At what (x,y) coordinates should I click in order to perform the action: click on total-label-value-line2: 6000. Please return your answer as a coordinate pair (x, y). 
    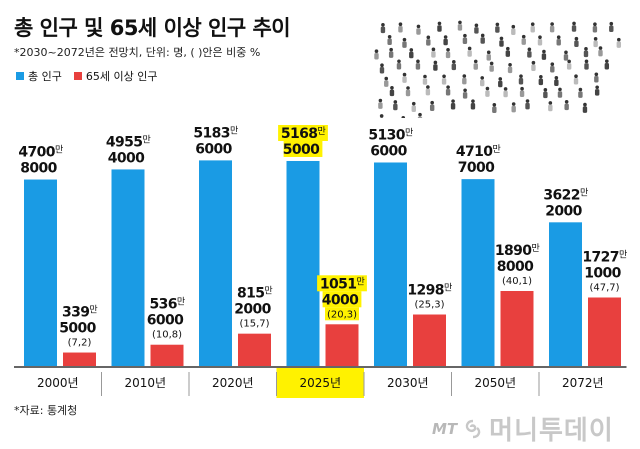
    Looking at the image, I should click on (388, 151).